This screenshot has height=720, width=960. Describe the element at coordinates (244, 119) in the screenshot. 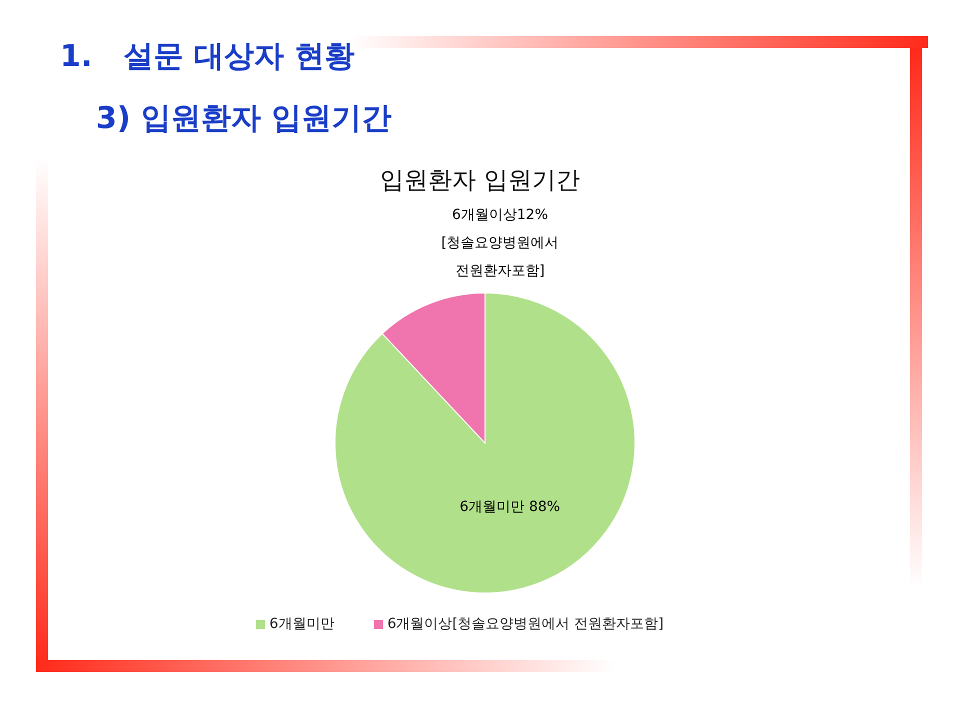

I see `text: 3) 입원환자 입원기간` at that location.